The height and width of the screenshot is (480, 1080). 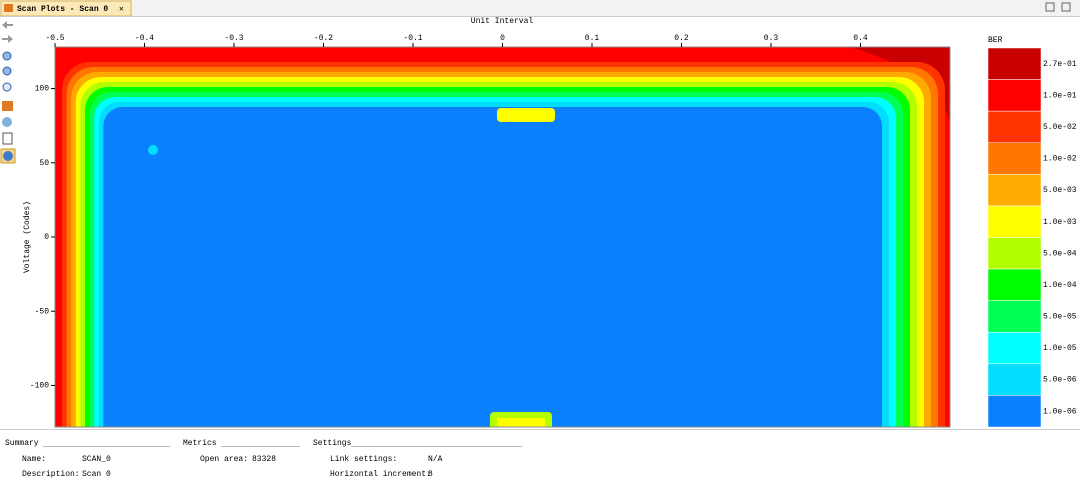 What do you see at coordinates (1060, 159) in the screenshot?
I see `legend-label: 1.0e-02` at bounding box center [1060, 159].